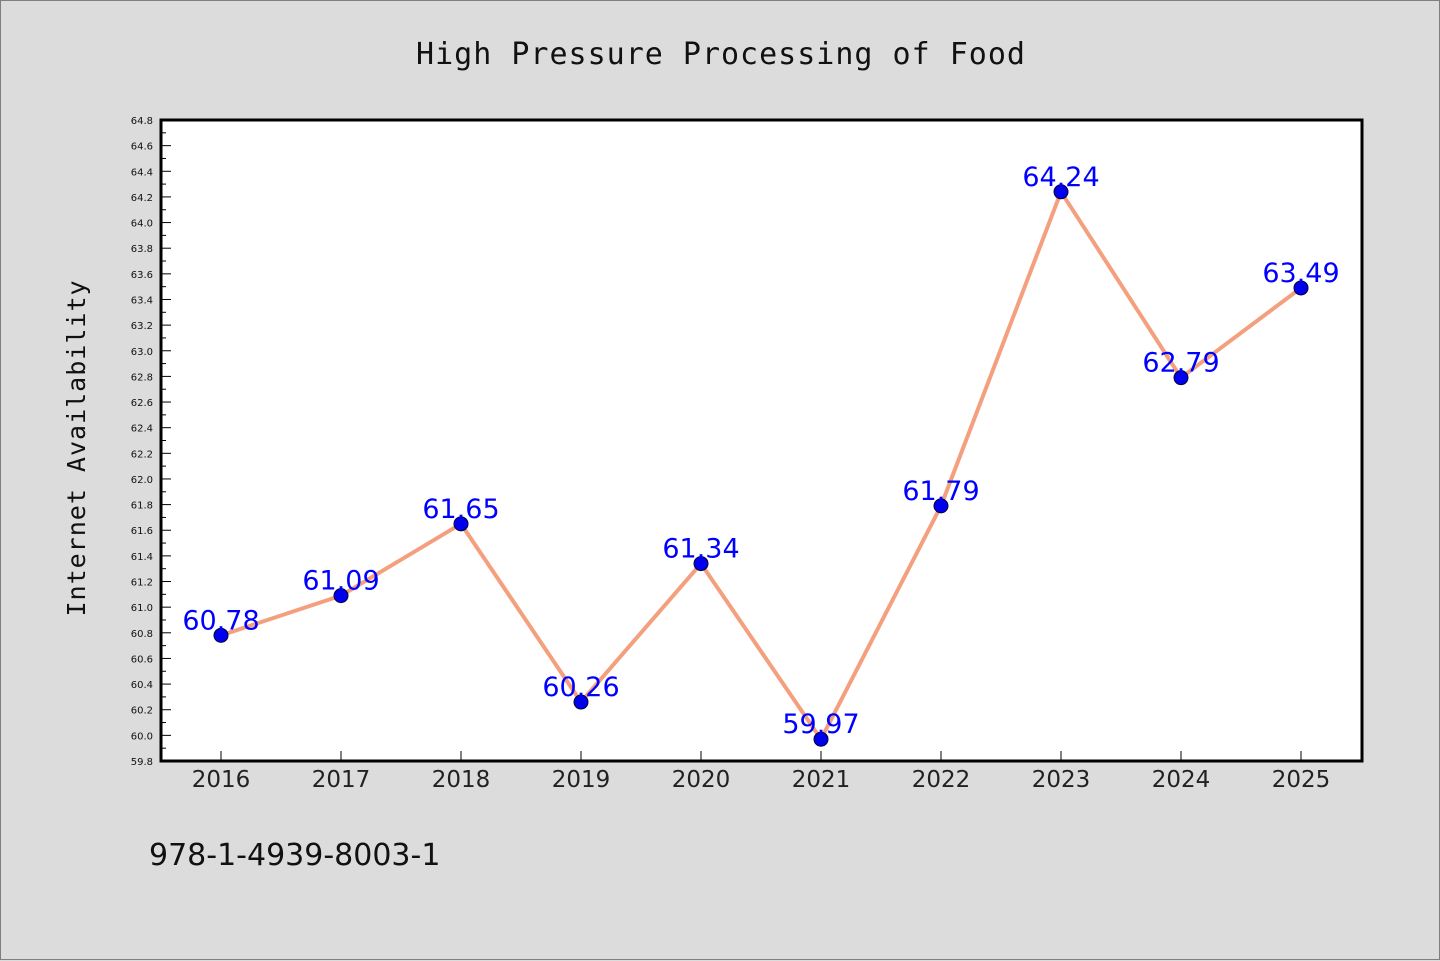 This screenshot has width=1440, height=961. What do you see at coordinates (460, 509) in the screenshot?
I see `data-label: 61.65` at bounding box center [460, 509].